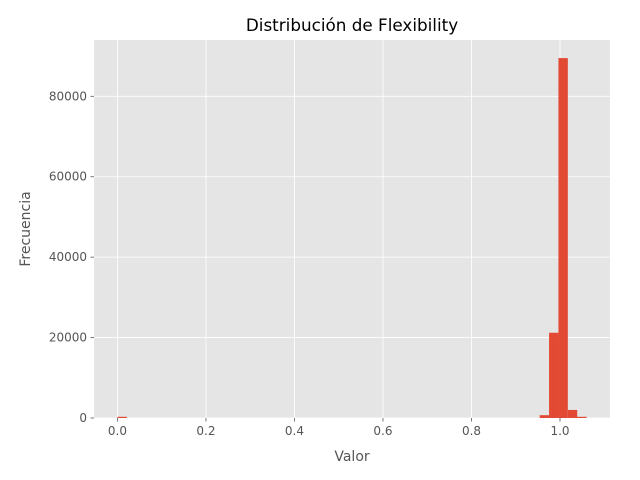 The width and height of the screenshot is (640, 480). Describe the element at coordinates (68, 338) in the screenshot. I see `y-tick-label: 20000` at that location.